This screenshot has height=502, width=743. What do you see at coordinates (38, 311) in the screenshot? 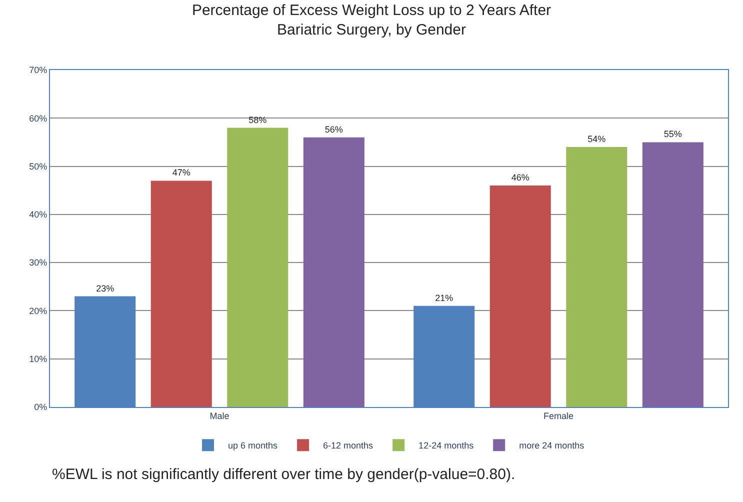
I see `y-tick-label: 20%` at bounding box center [38, 311].